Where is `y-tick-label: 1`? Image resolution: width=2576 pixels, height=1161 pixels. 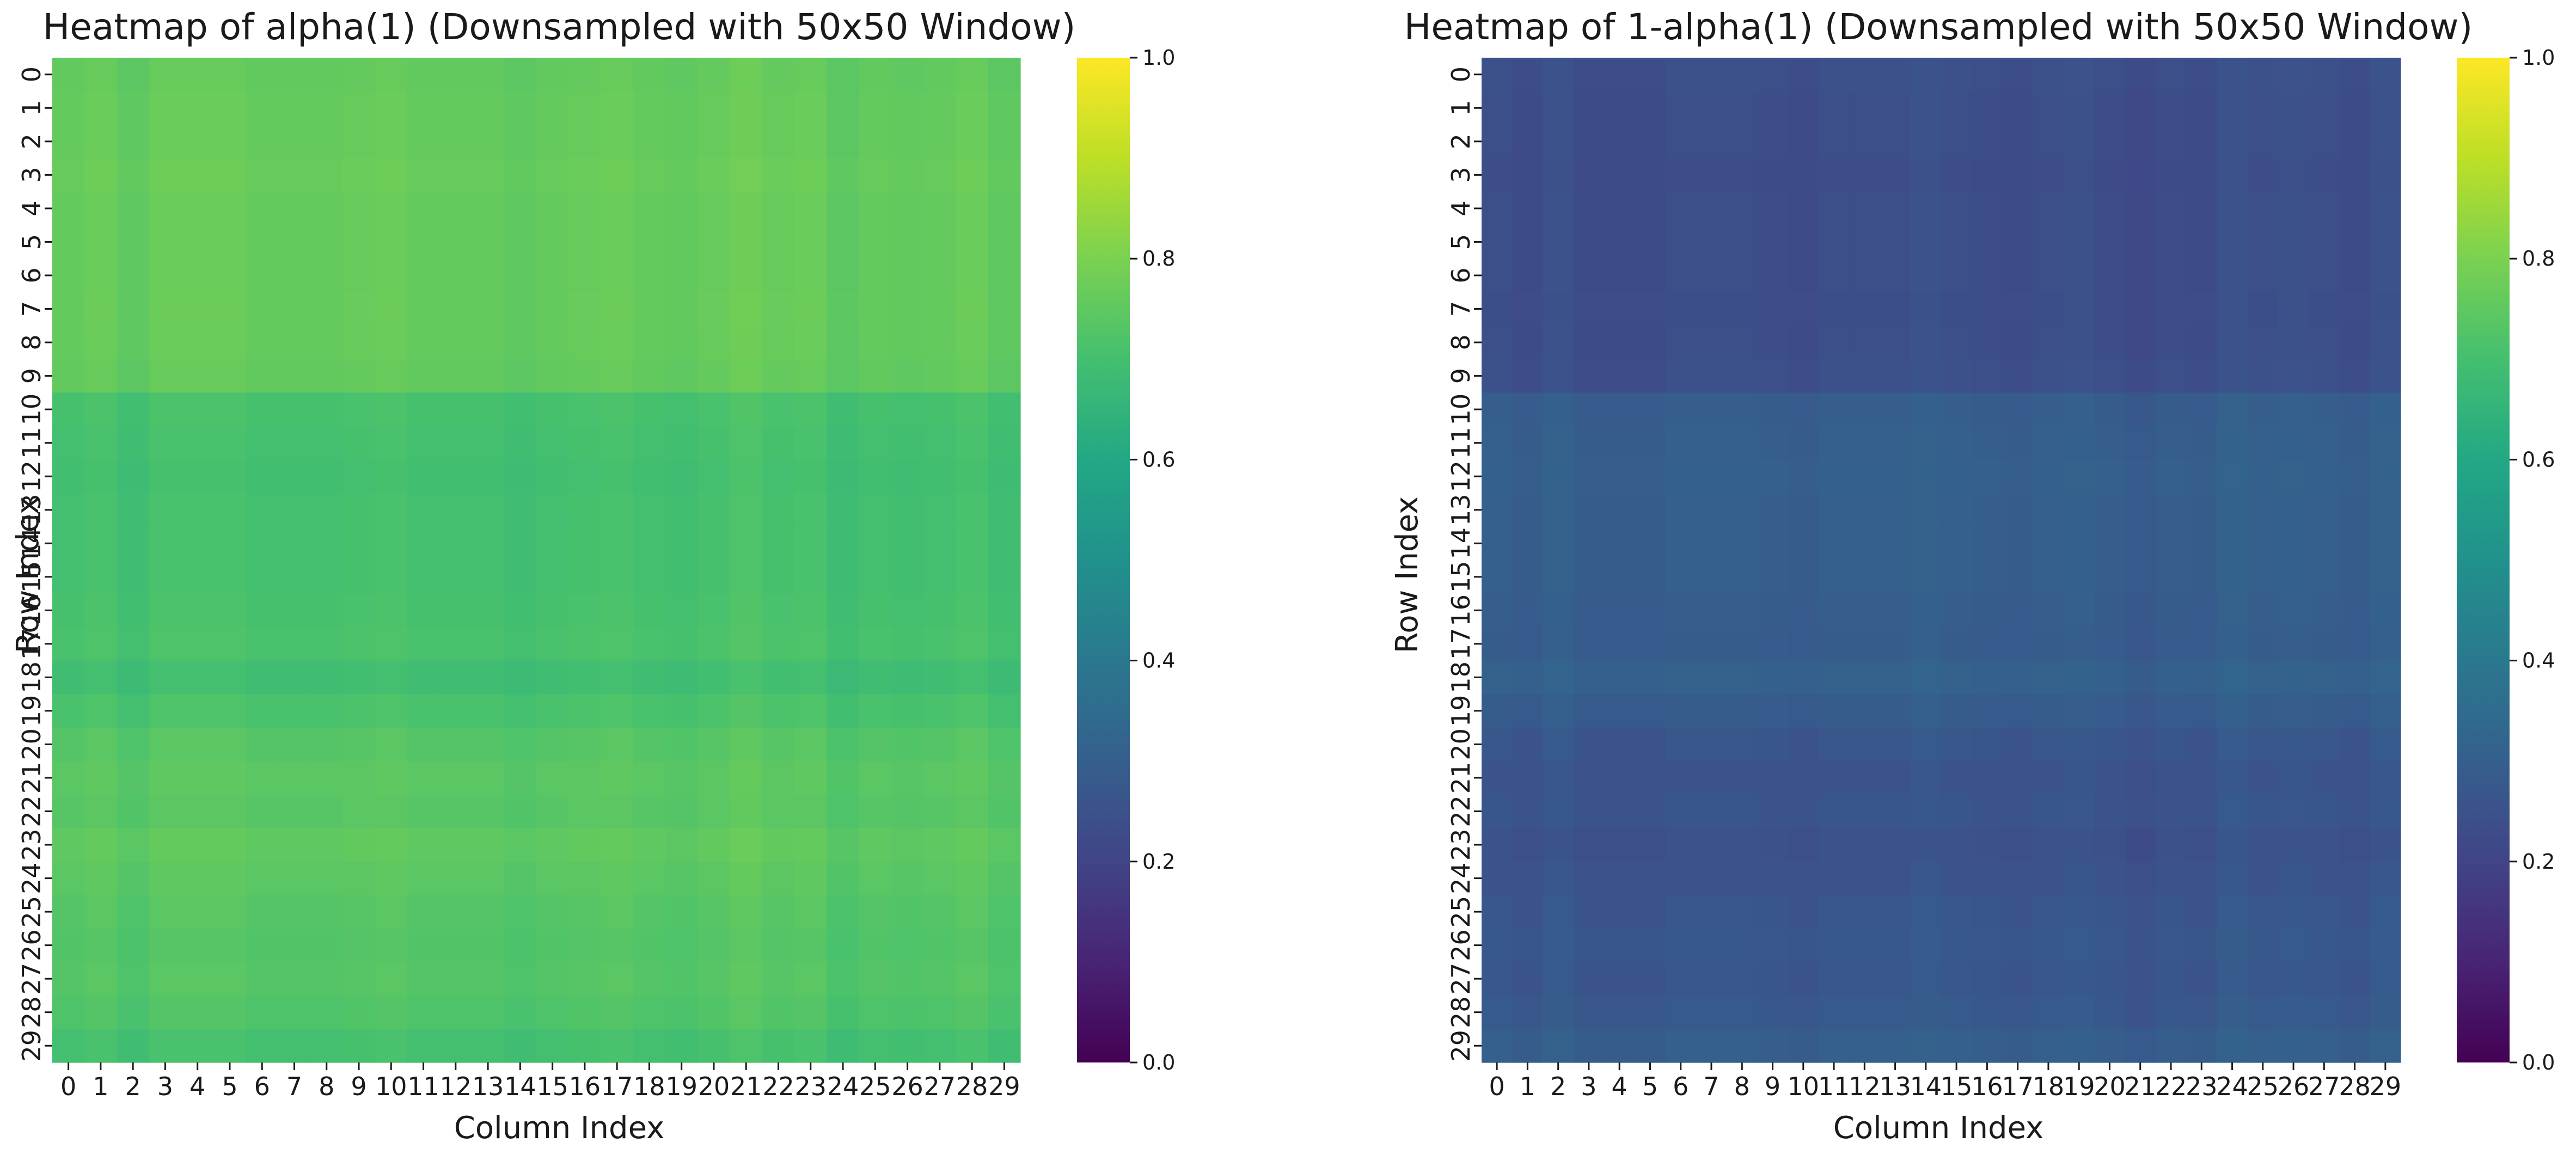 y-tick-label: 1 is located at coordinates (1461, 108).